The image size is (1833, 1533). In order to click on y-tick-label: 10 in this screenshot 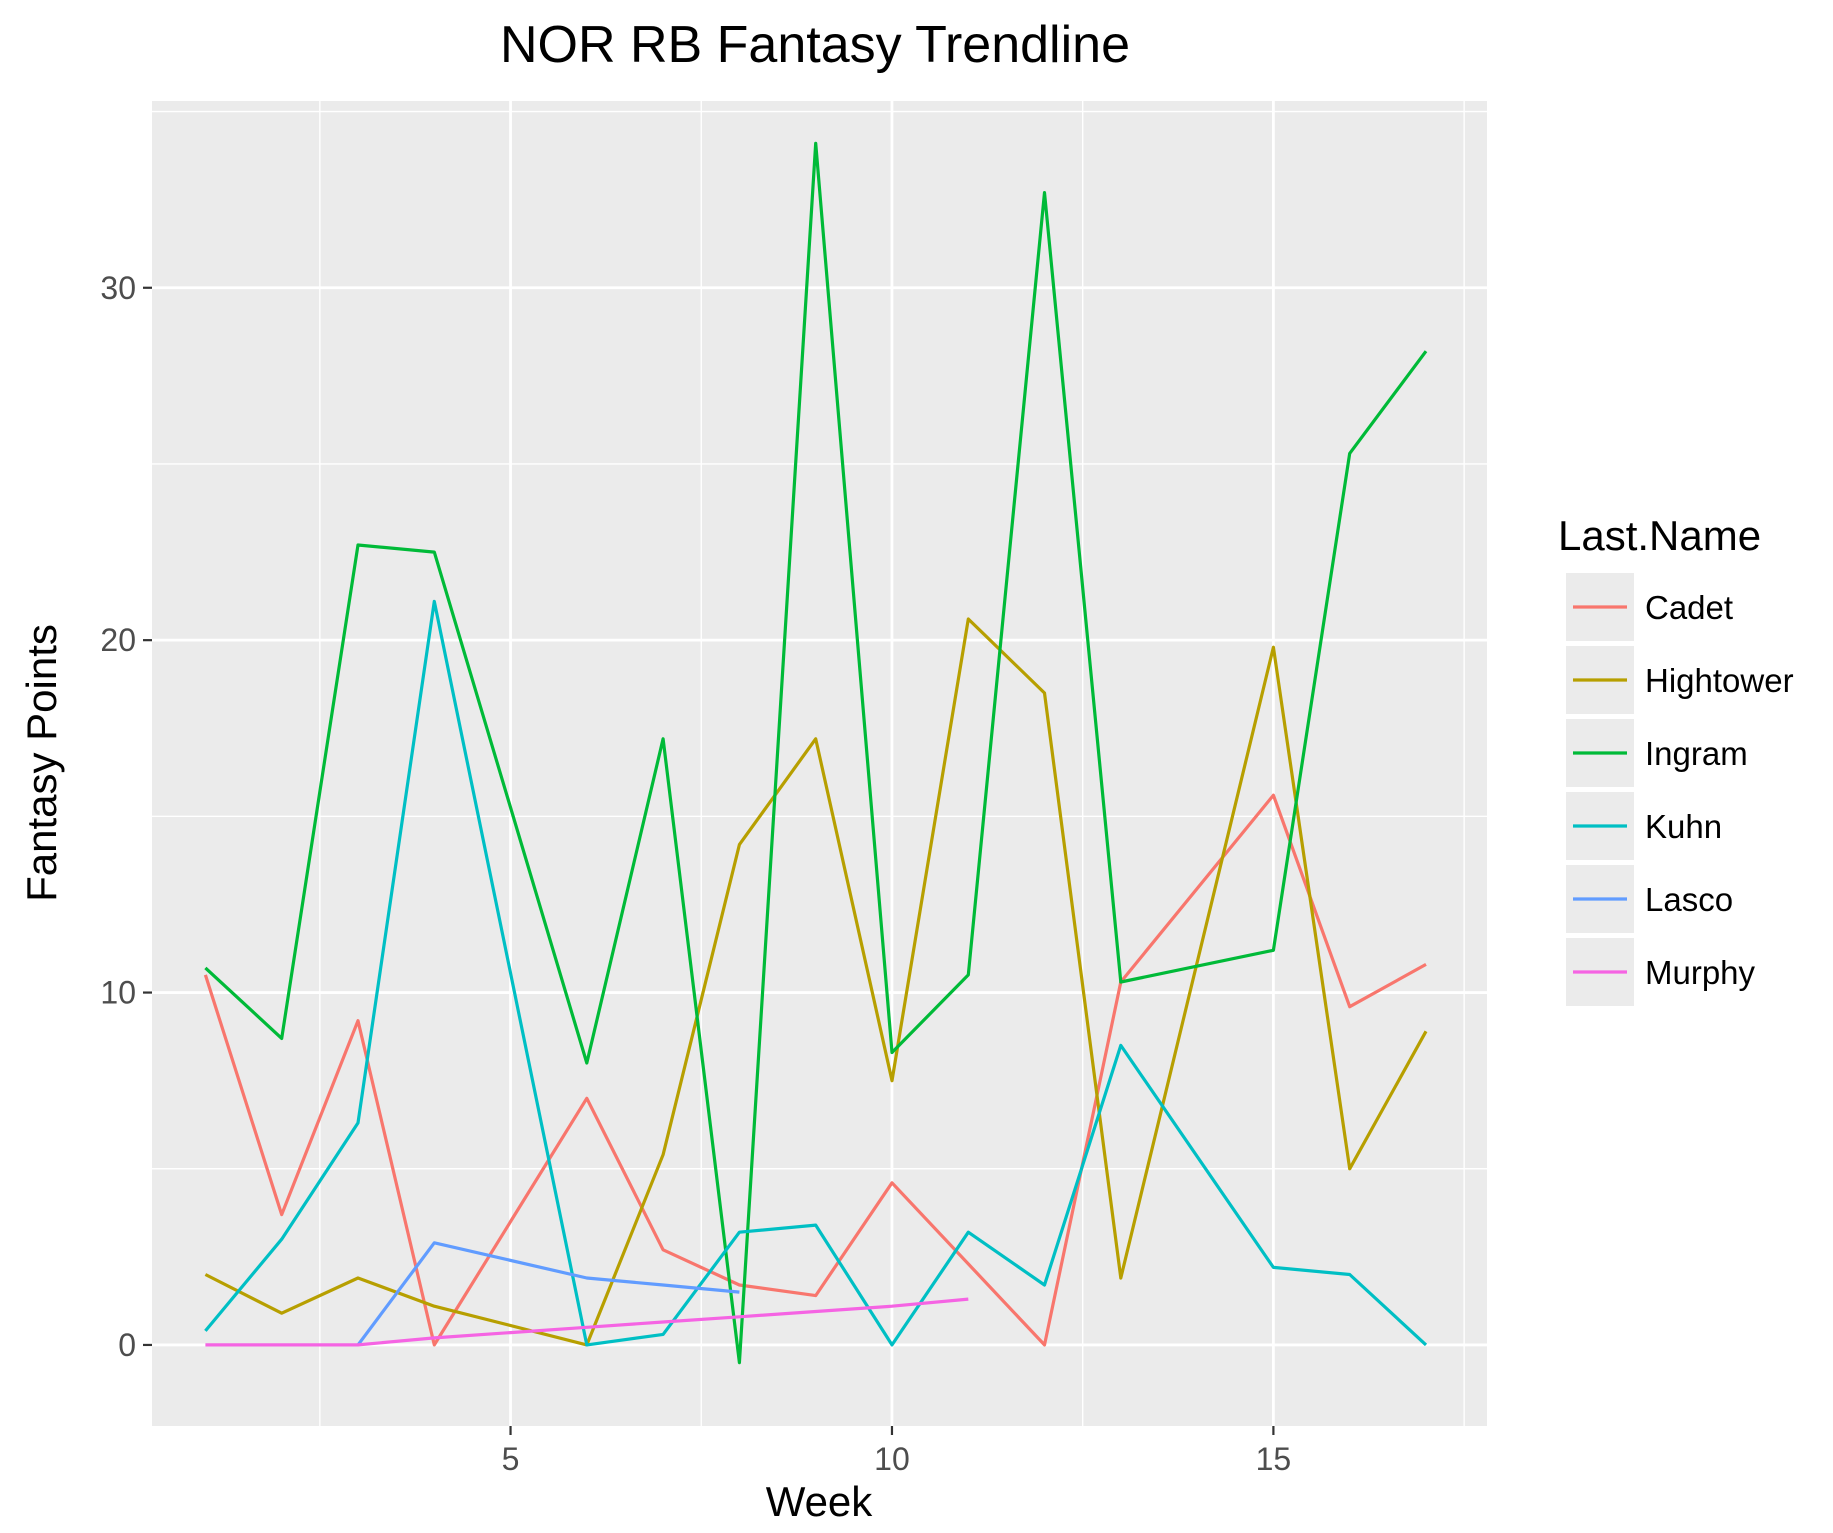, I will do `click(118, 993)`.